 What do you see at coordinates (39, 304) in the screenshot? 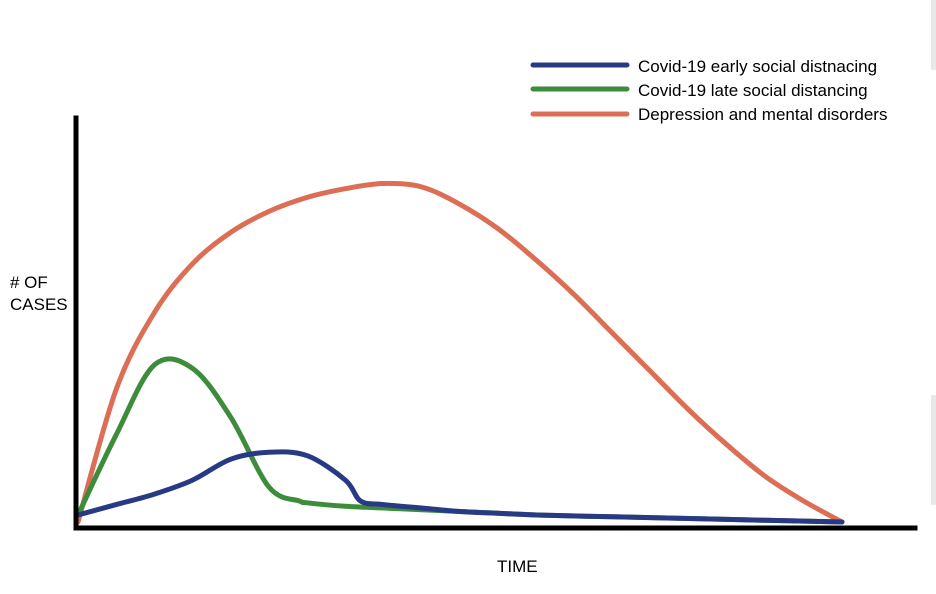
I see `y-axis-label-line-2: CASES` at bounding box center [39, 304].